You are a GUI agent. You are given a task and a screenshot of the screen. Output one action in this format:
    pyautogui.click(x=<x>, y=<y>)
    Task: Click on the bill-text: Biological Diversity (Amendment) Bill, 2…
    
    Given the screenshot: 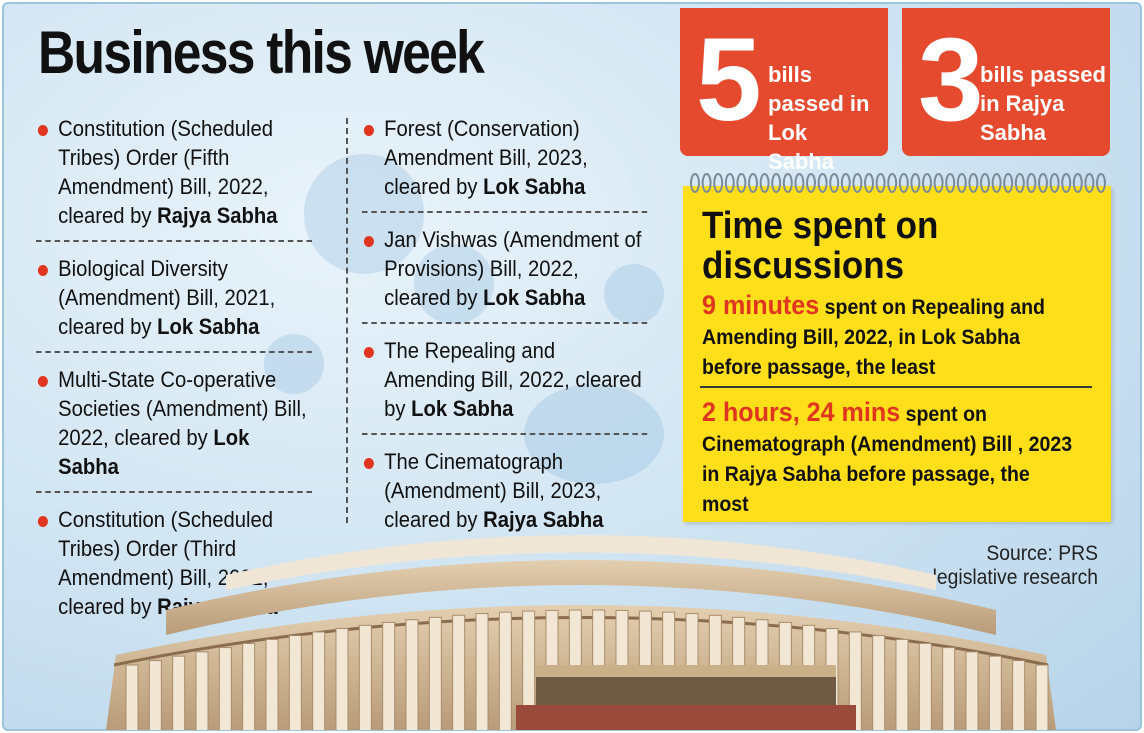 What is the action you would take?
    pyautogui.click(x=167, y=297)
    